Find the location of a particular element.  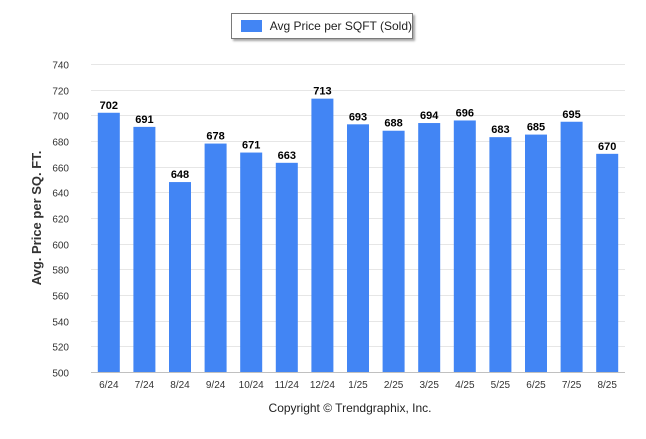

legend: Avg Price per SQFT (Sold) is located at coordinates (322, 26).